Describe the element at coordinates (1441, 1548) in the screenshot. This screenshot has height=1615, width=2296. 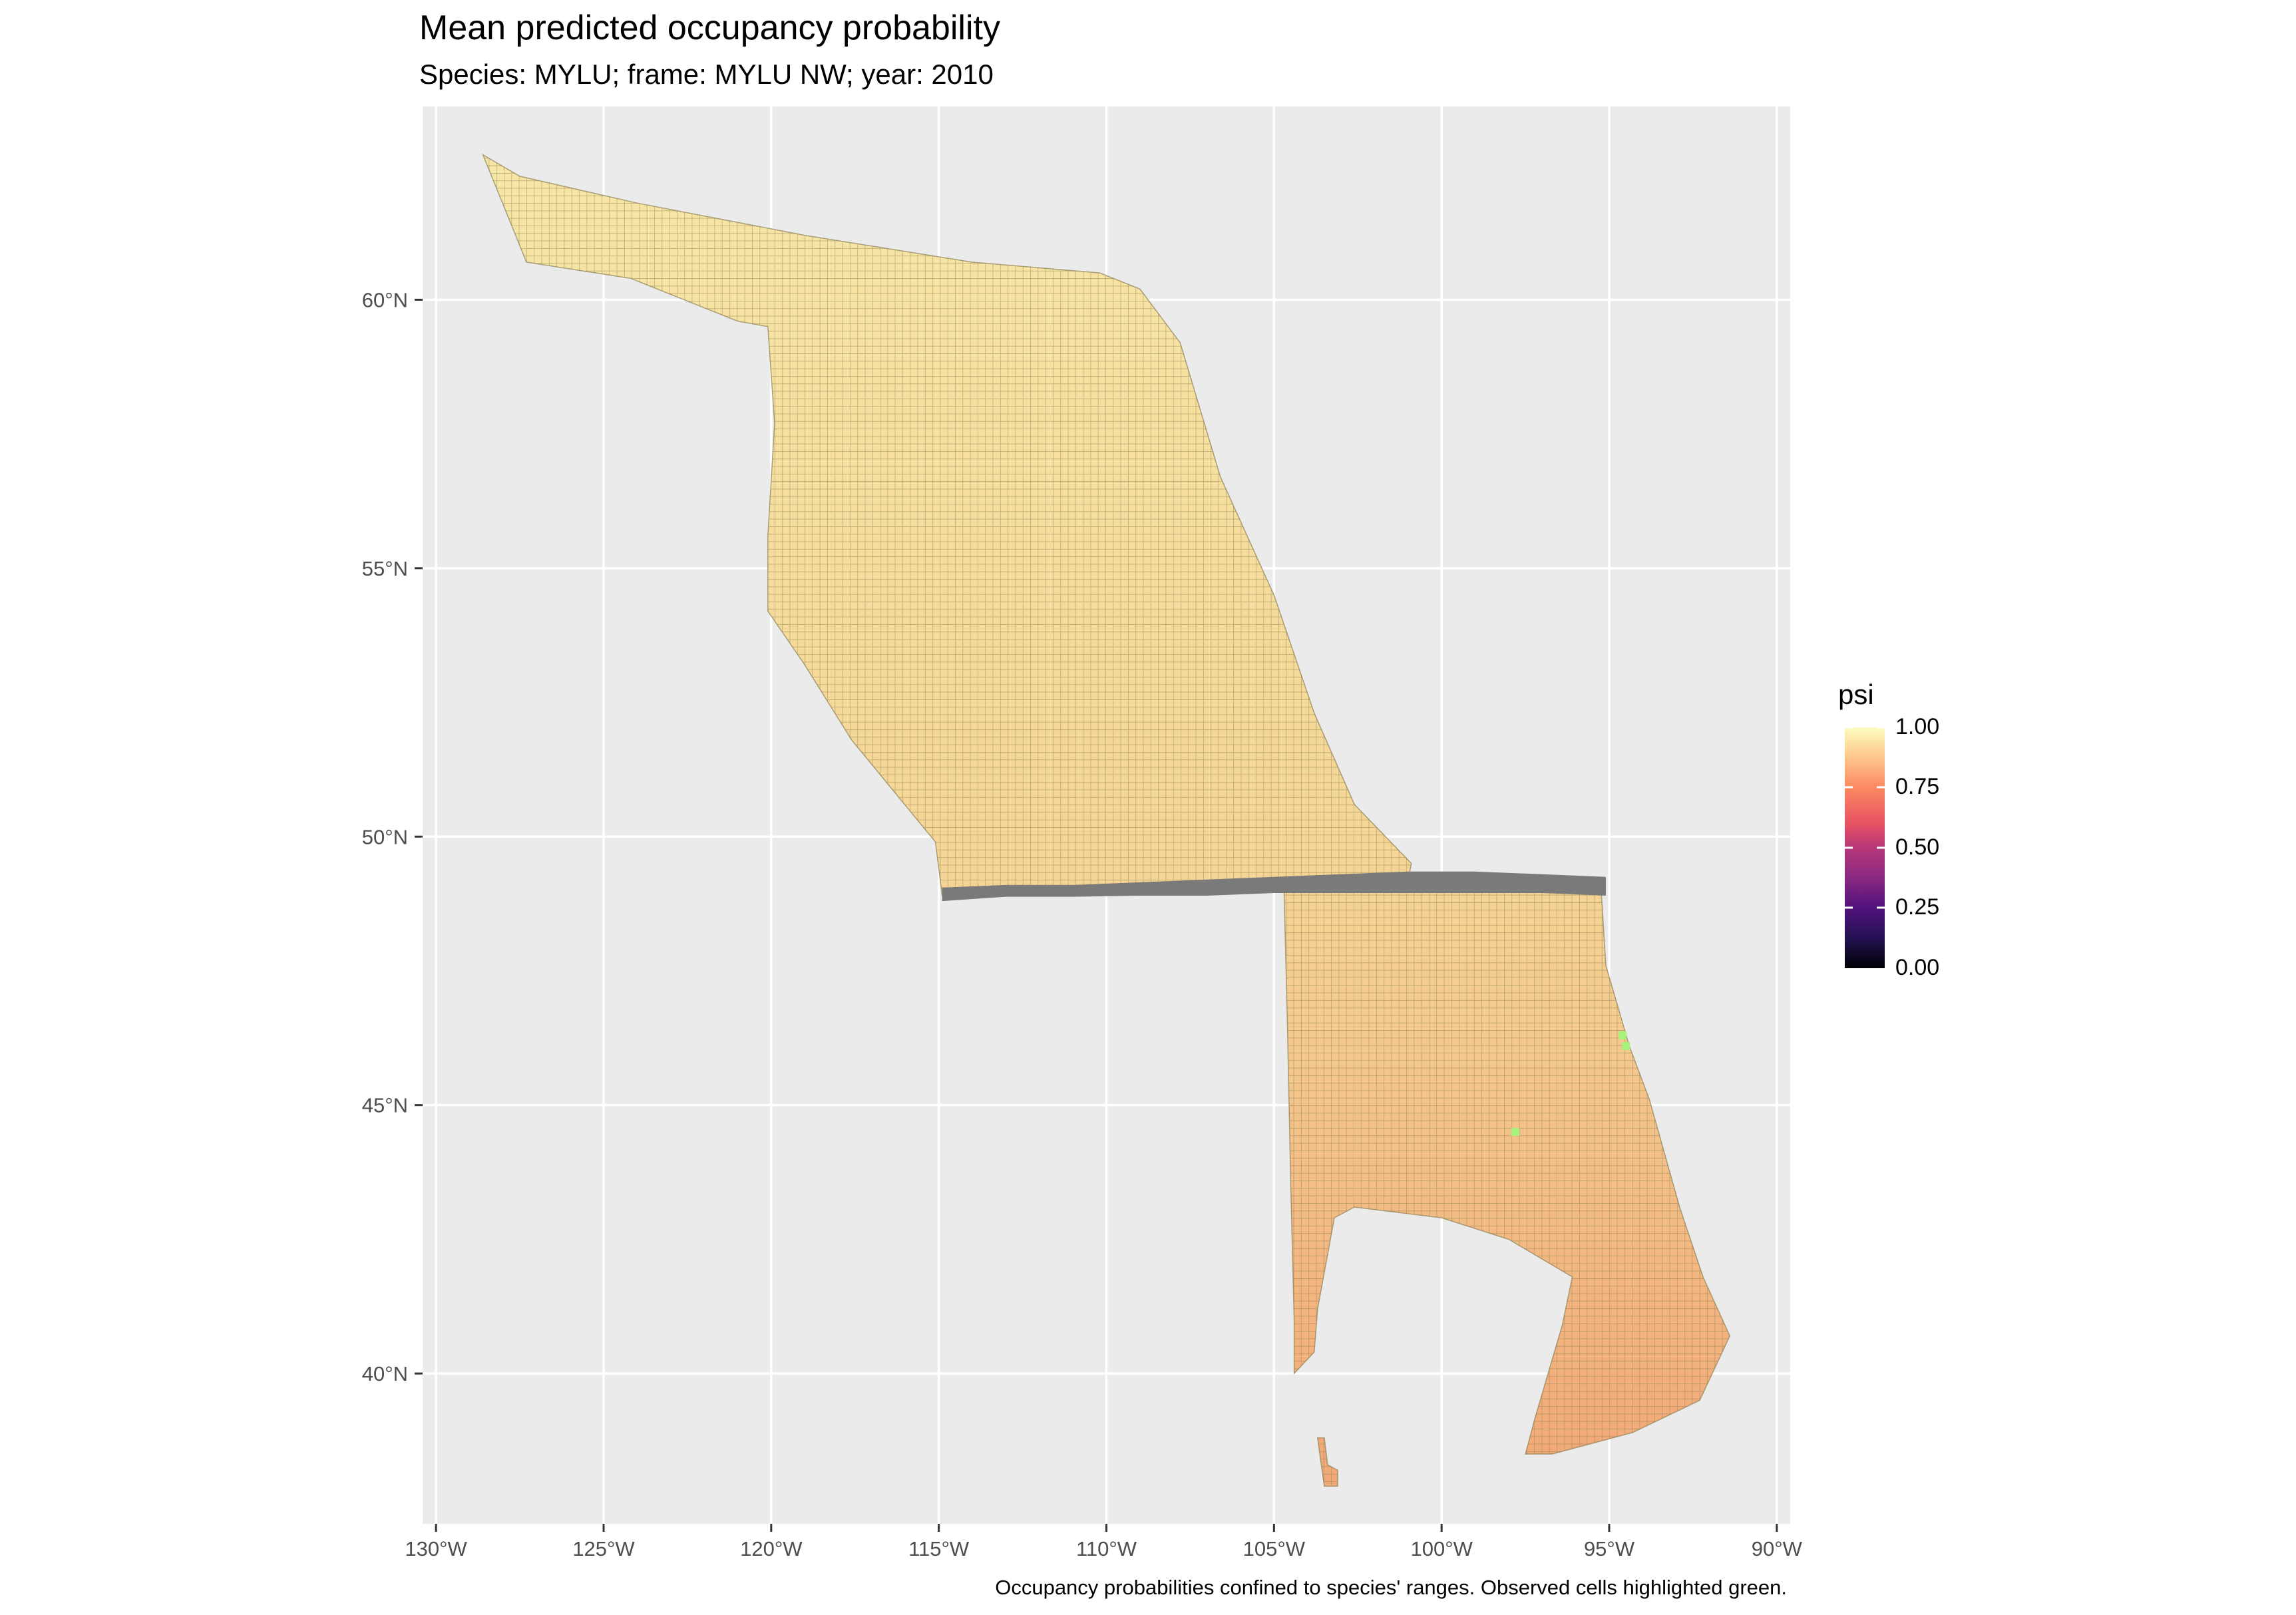
I see `x-tick-label-6: 100°W` at that location.